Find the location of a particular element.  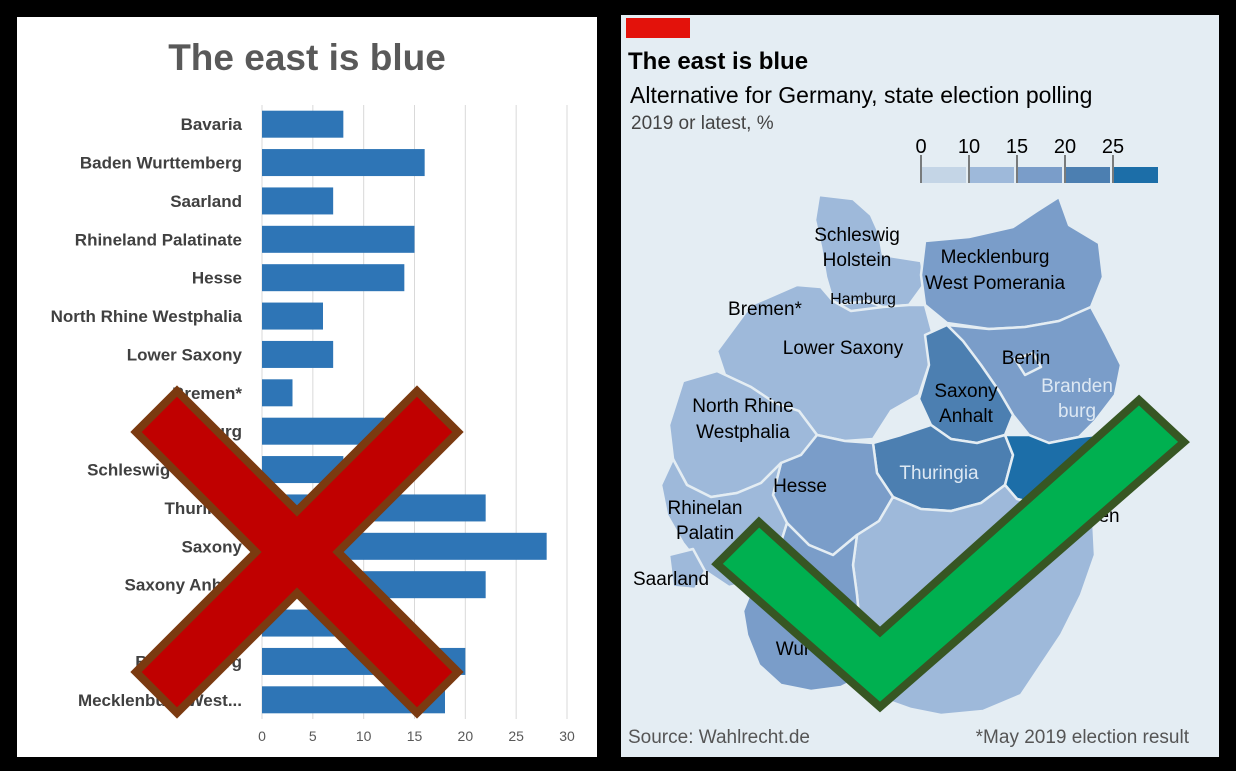

state-label: Mecklenburg is located at coordinates (995, 257).